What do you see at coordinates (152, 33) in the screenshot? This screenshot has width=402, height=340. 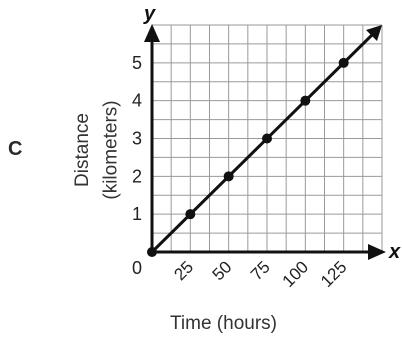 I see `y-axis-arrow` at bounding box center [152, 33].